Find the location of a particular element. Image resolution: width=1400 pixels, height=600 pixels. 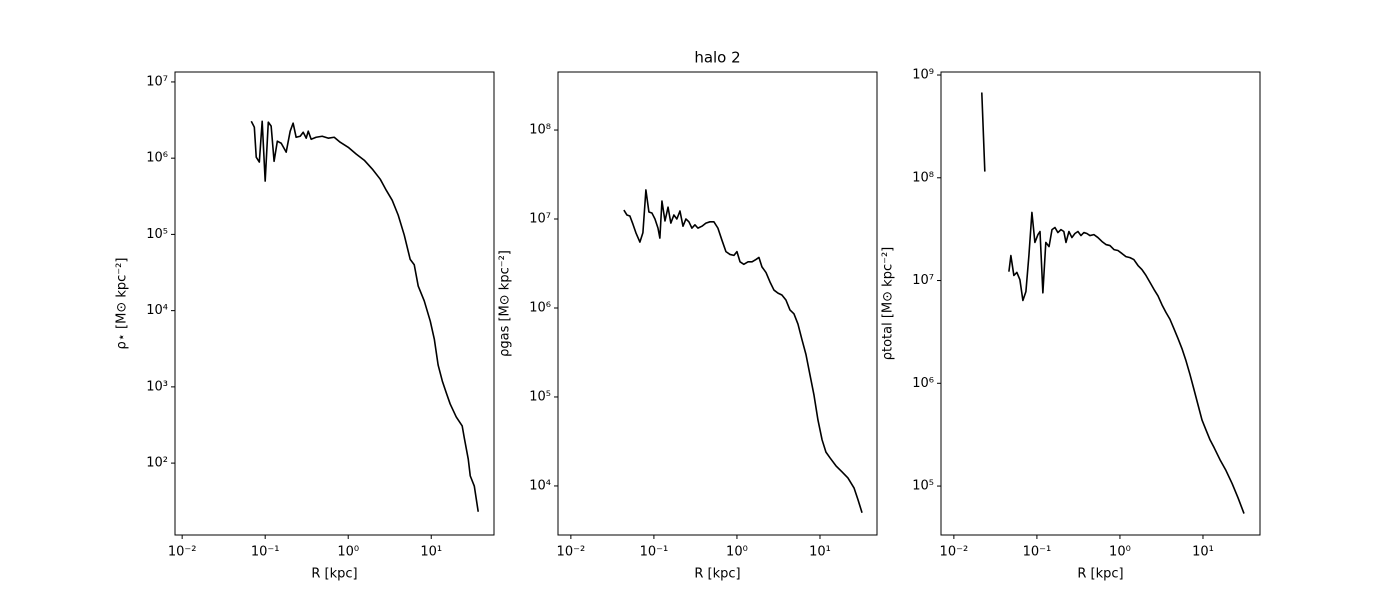

y-axis-label: ρ⋆ [M⊙ kpc⁻²] is located at coordinates (122, 304).